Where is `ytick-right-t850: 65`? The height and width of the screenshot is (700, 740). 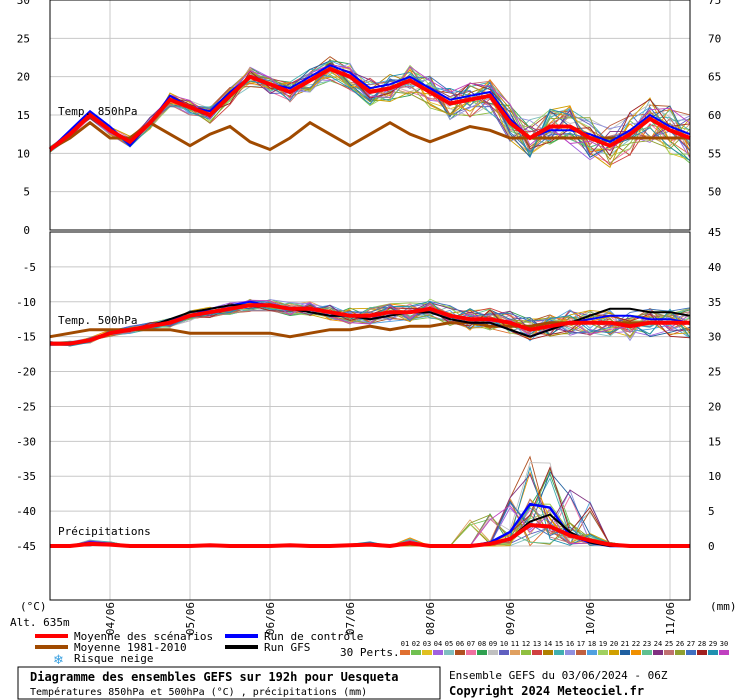
ytick-right-t850: 65 is located at coordinates (714, 77).